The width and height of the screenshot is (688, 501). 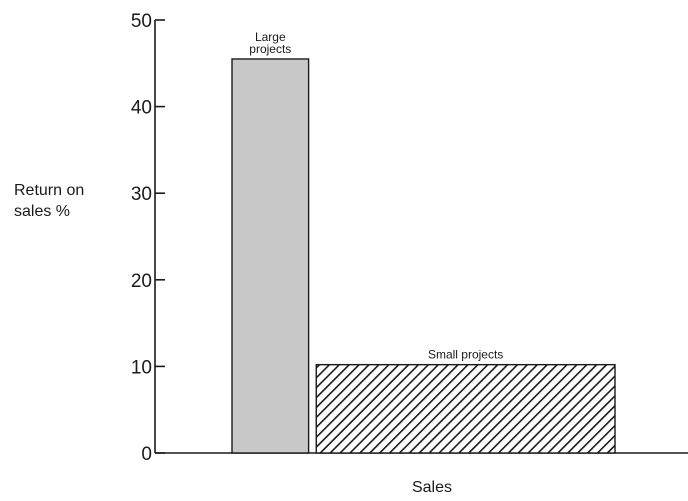 I want to click on y-tick-label: 30, so click(x=141, y=194).